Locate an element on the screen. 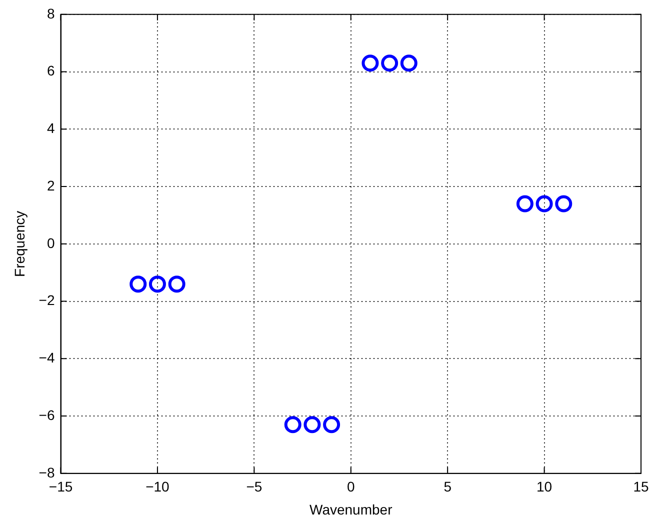  x-tick-label: 15 is located at coordinates (641, 486).